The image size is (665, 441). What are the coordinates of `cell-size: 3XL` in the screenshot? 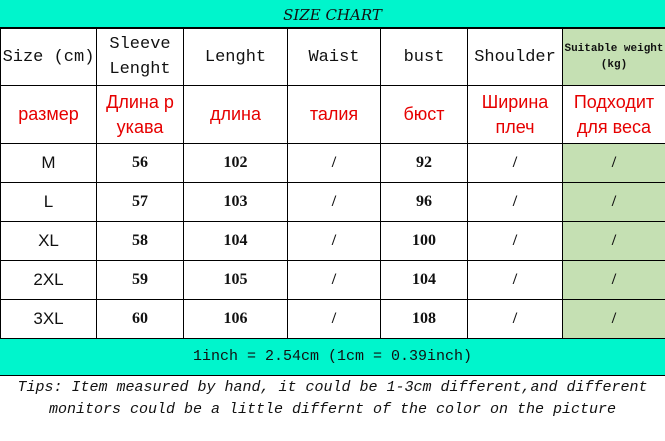 It's located at (48, 319).